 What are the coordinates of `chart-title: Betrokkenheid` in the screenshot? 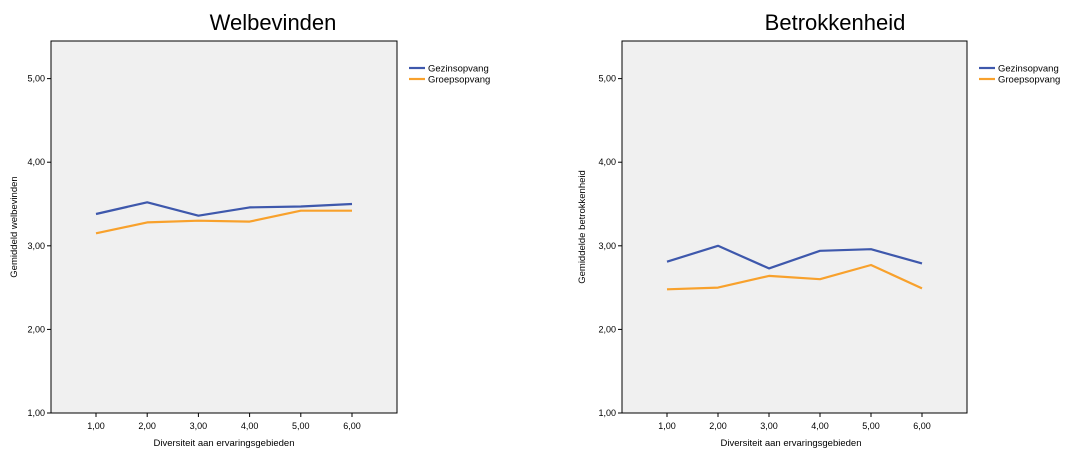 It's located at (835, 22).